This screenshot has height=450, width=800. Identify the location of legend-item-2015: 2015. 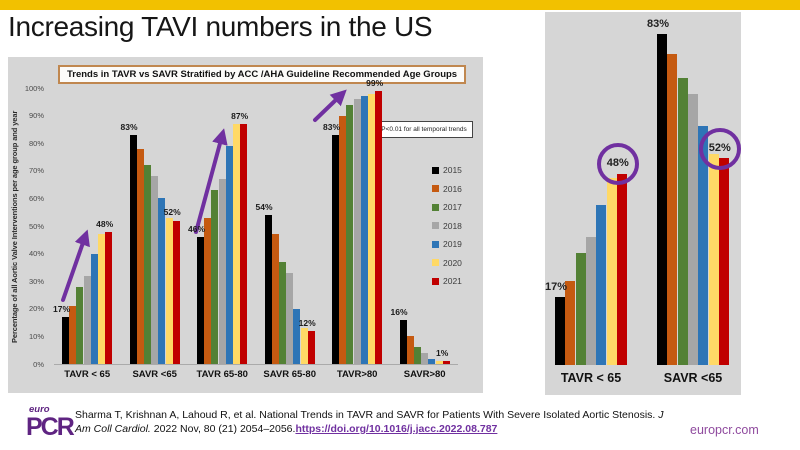
(447, 170).